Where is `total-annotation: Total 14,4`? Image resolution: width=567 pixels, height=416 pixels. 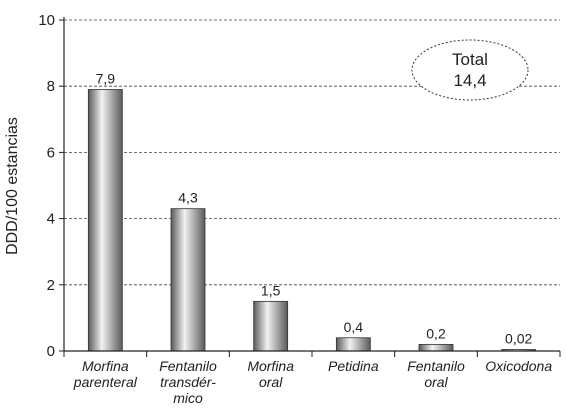 total-annotation: Total 14,4 is located at coordinates (470, 70).